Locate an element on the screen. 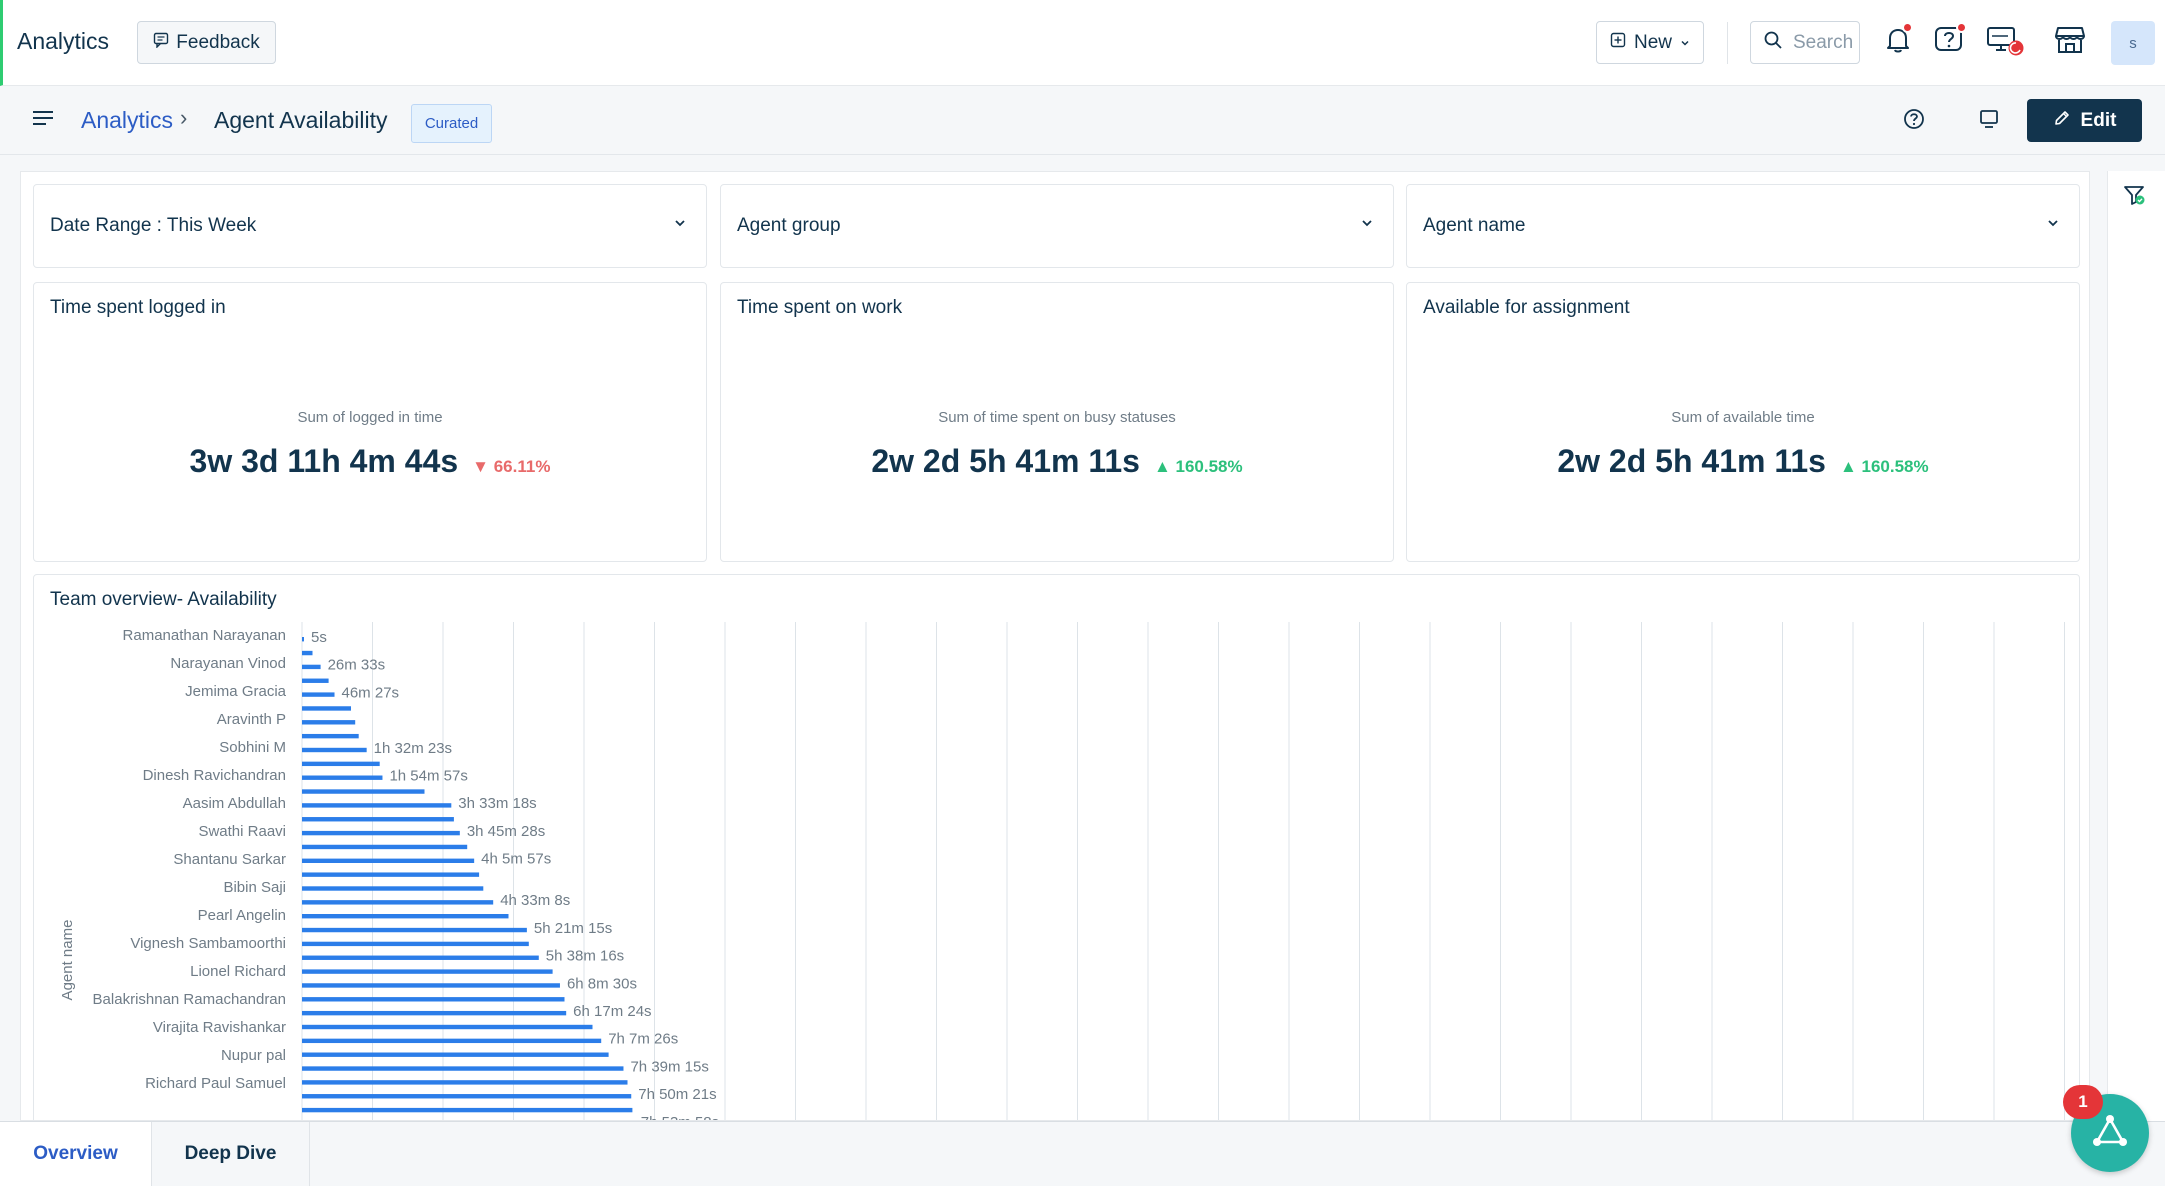 The height and width of the screenshot is (1186, 2165). kpi-change: ▼ 66.11% is located at coordinates (511, 466).